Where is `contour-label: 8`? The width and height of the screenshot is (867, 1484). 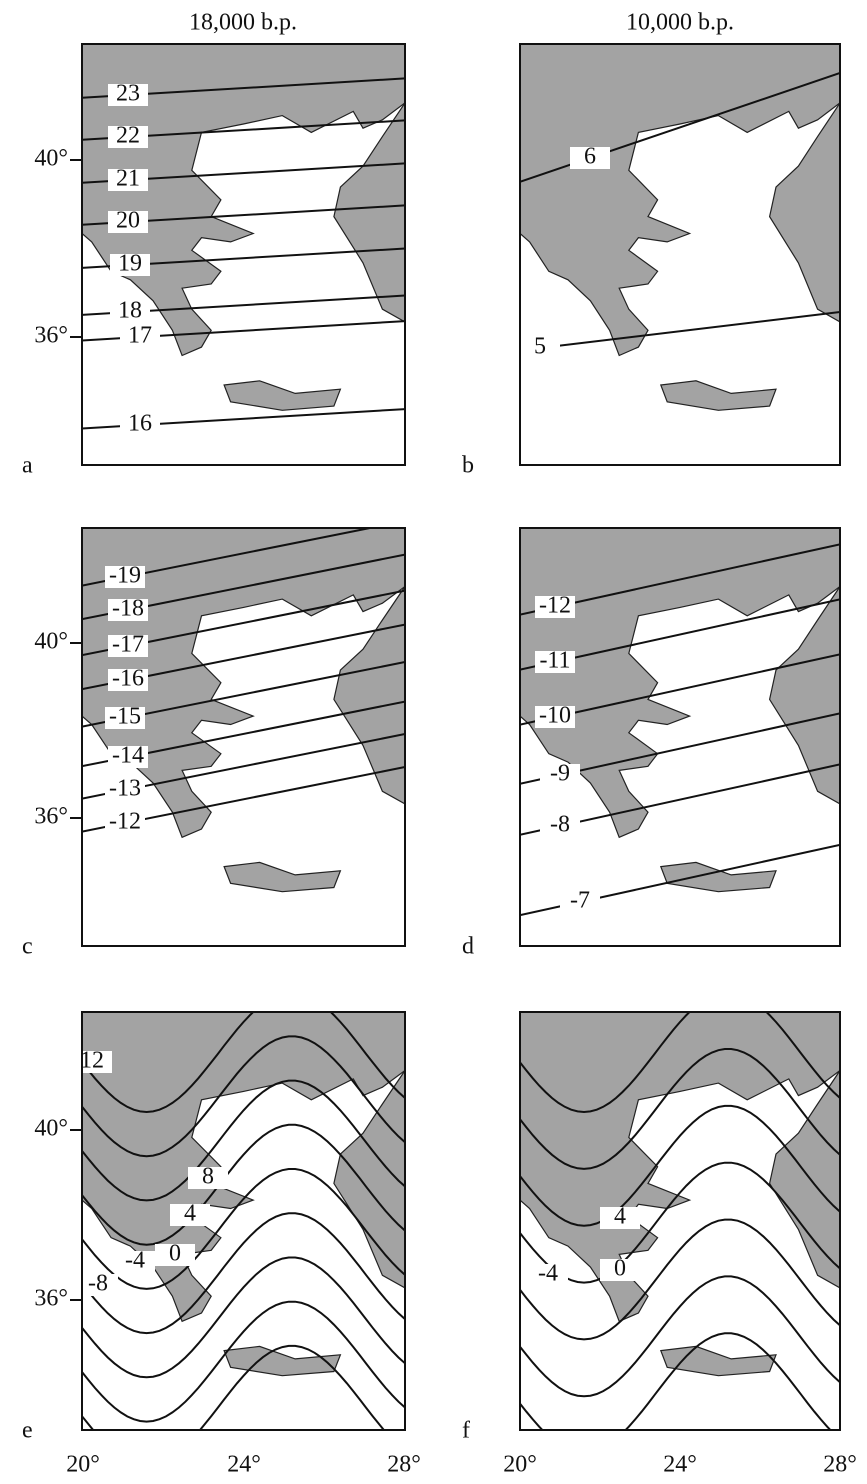 contour-label: 8 is located at coordinates (208, 1177).